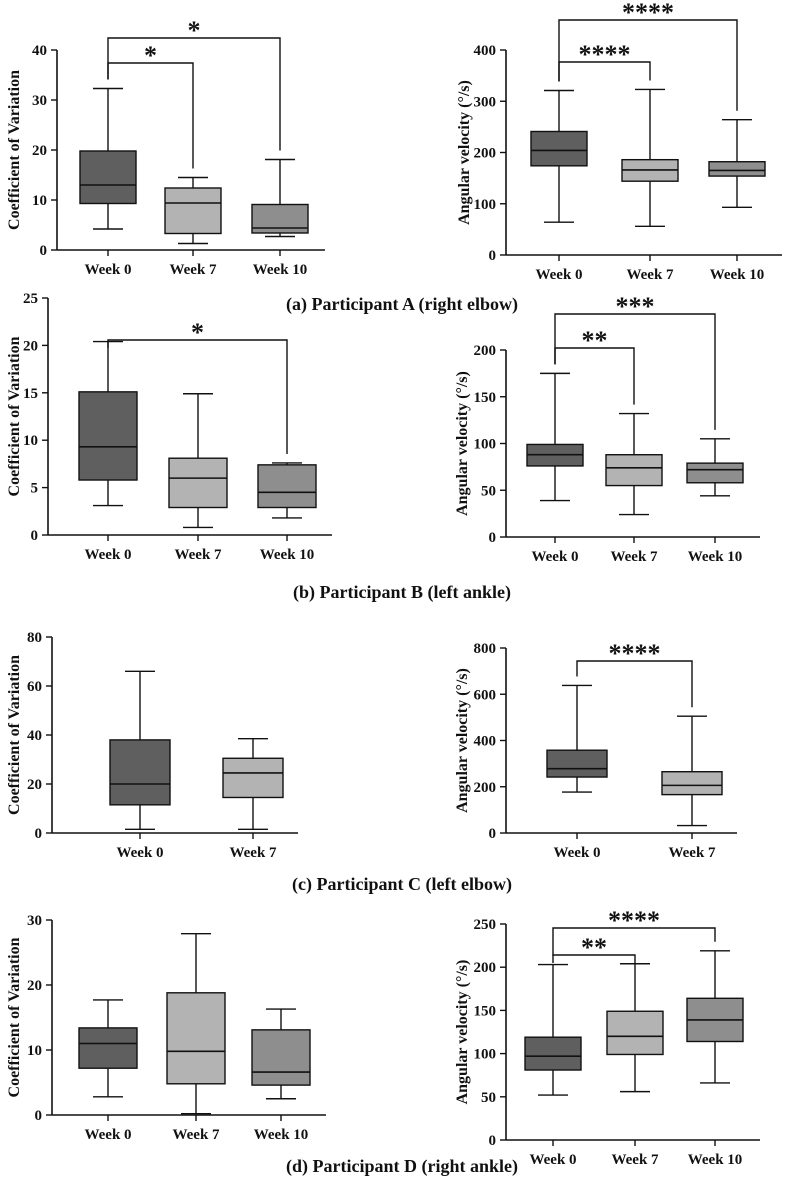 This screenshot has height=1180, width=797. Describe the element at coordinates (605, 54) in the screenshot. I see `significance-label: ****` at that location.